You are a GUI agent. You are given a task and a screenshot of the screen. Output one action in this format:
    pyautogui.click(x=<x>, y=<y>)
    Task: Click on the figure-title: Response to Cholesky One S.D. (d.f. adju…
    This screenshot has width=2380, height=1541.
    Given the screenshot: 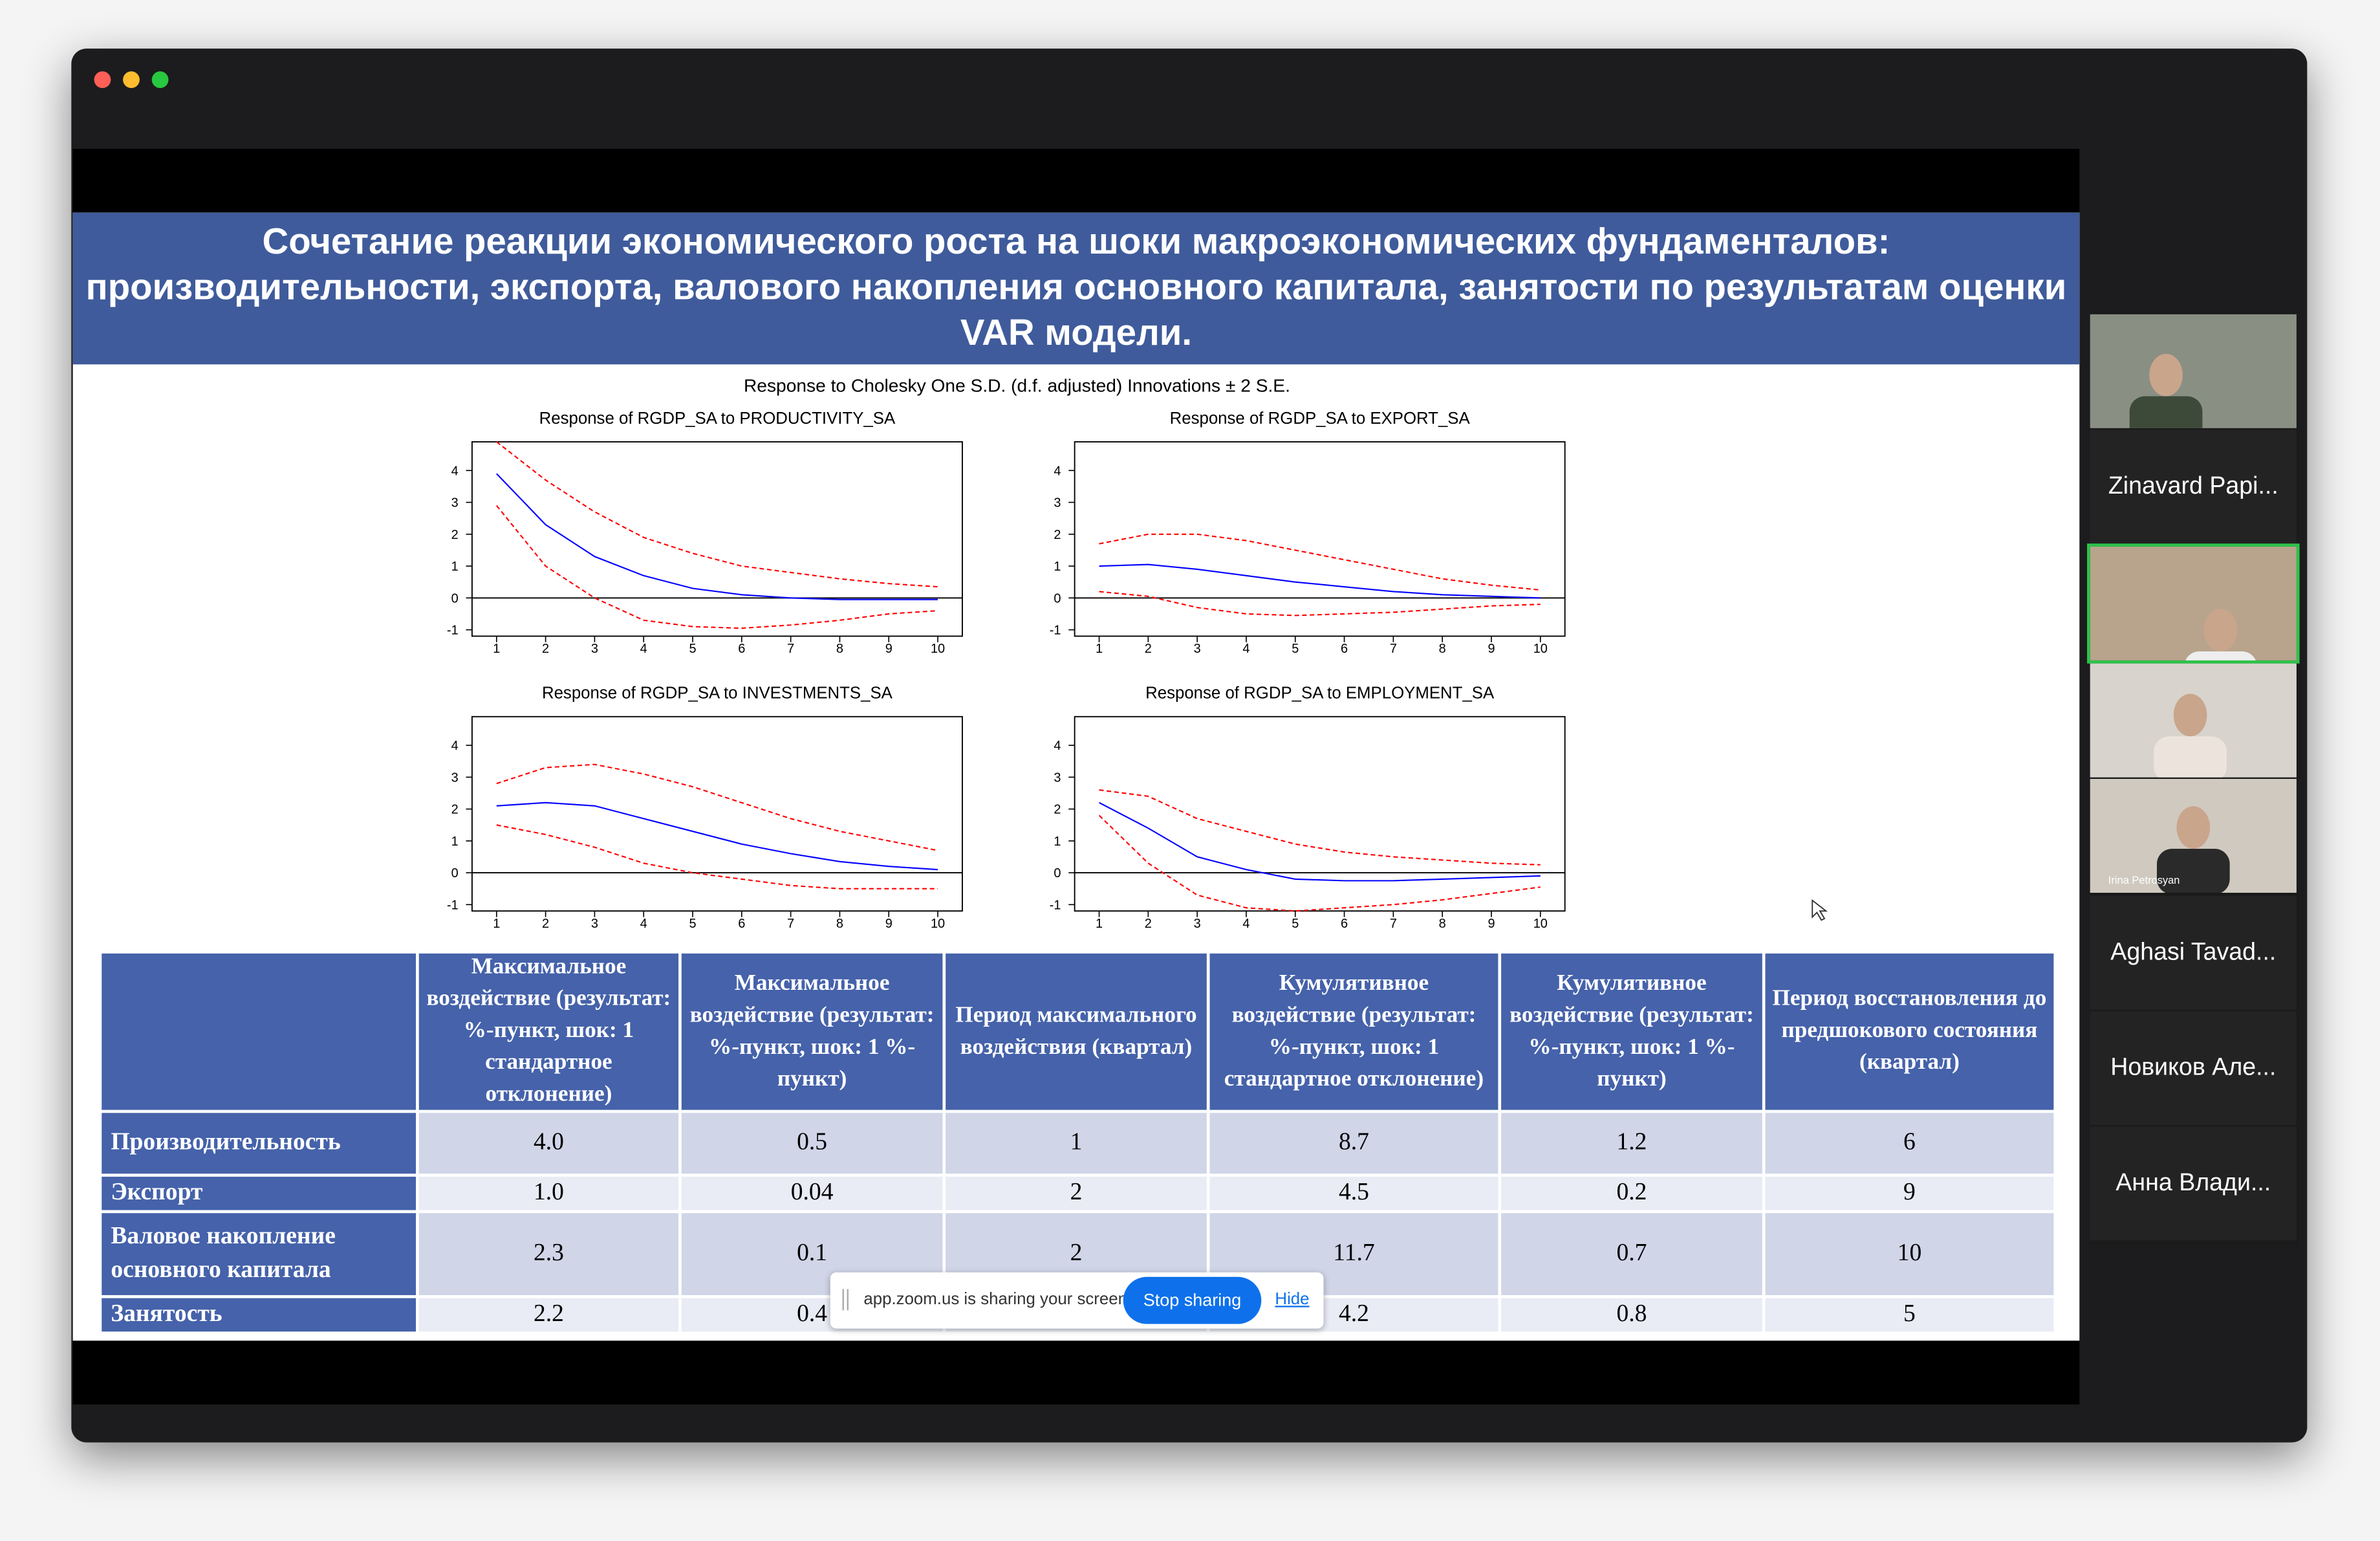 What is the action you would take?
    pyautogui.click(x=1017, y=386)
    